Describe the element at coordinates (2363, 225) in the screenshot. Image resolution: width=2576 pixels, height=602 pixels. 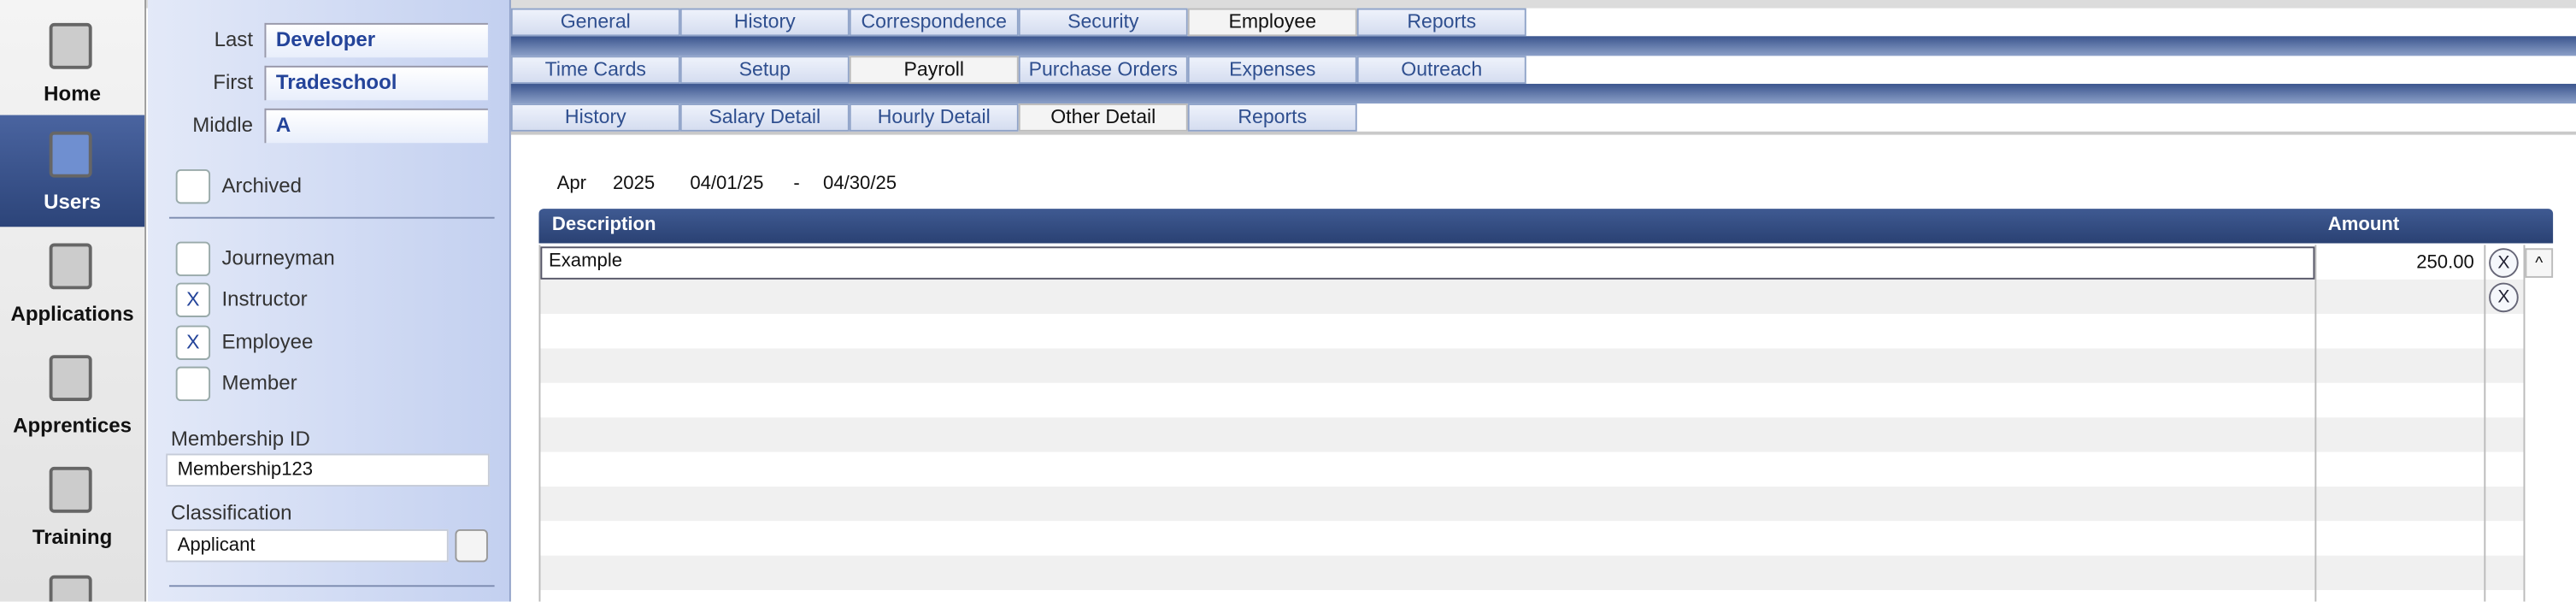
I see `column-header: Amount` at that location.